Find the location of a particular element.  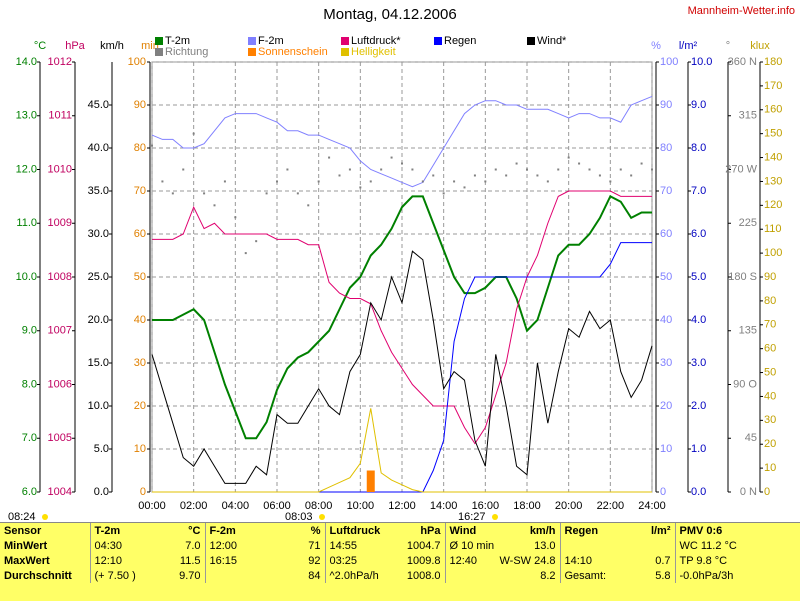

table-cell: Durchschnitt is located at coordinates (38, 575).